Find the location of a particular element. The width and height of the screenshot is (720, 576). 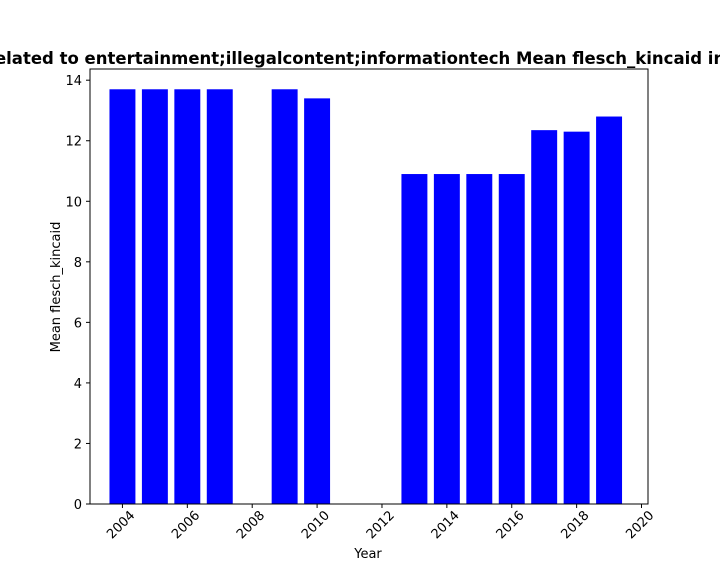

x-tick-label: 2018 is located at coordinates (575, 525).